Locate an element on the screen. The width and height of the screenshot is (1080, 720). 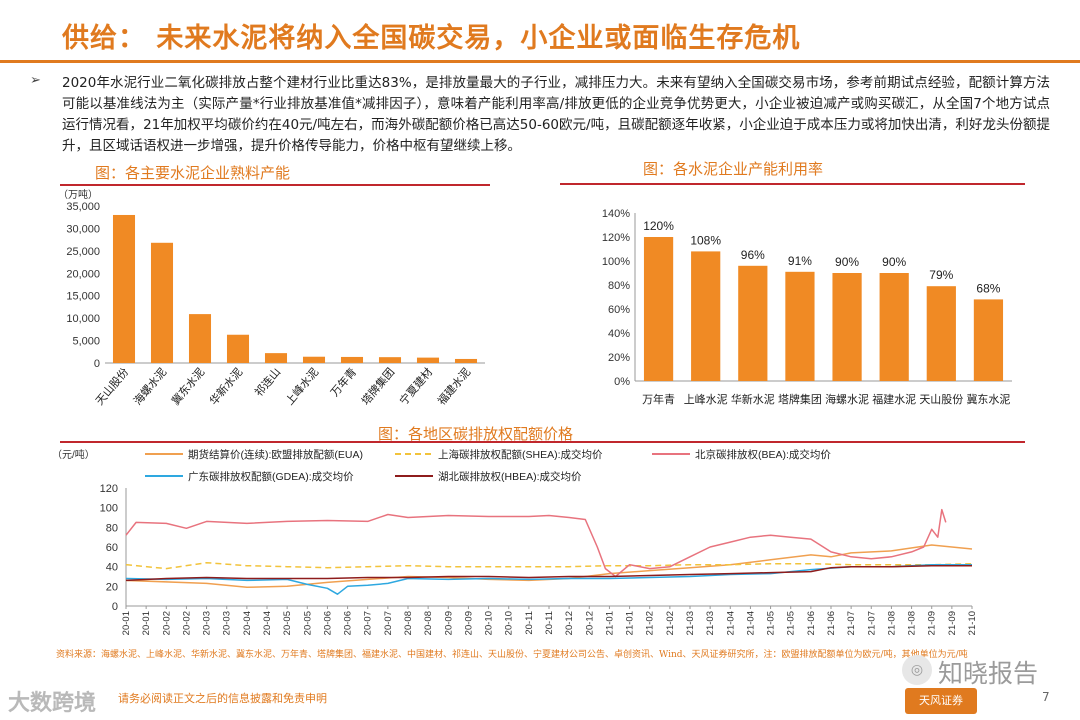
chart3-xtick: 20-05 is located at coordinates (287, 623).